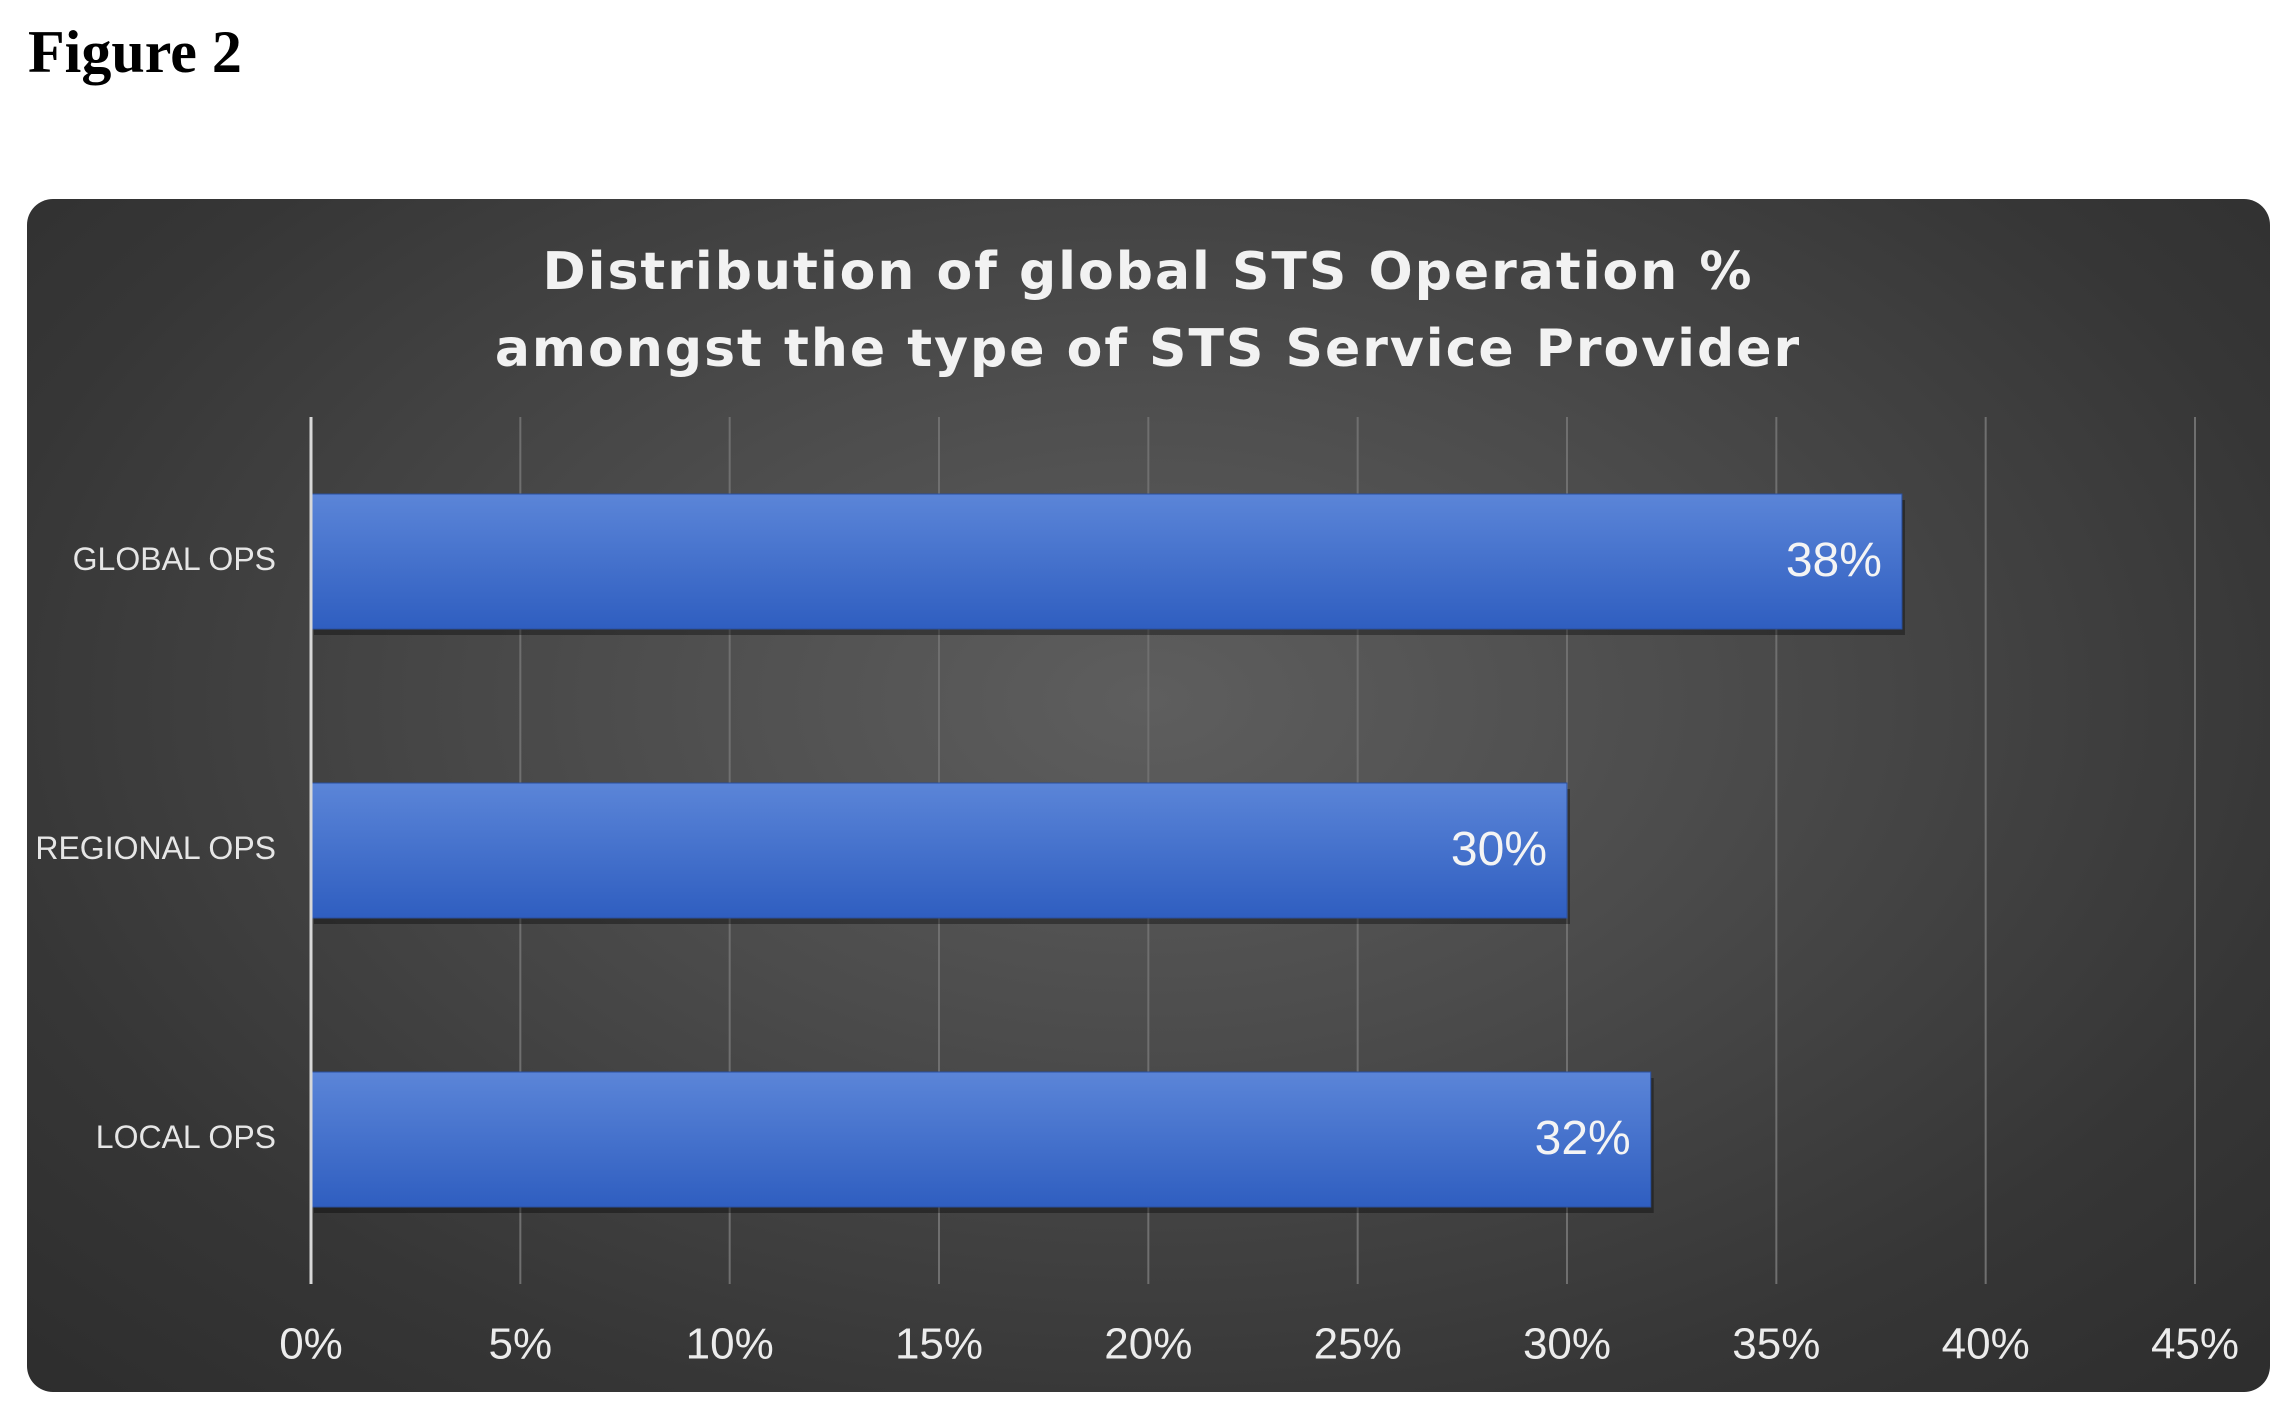 This screenshot has height=1417, width=2280. Describe the element at coordinates (1106, 561) in the screenshot. I see `bar-global-ops` at that location.